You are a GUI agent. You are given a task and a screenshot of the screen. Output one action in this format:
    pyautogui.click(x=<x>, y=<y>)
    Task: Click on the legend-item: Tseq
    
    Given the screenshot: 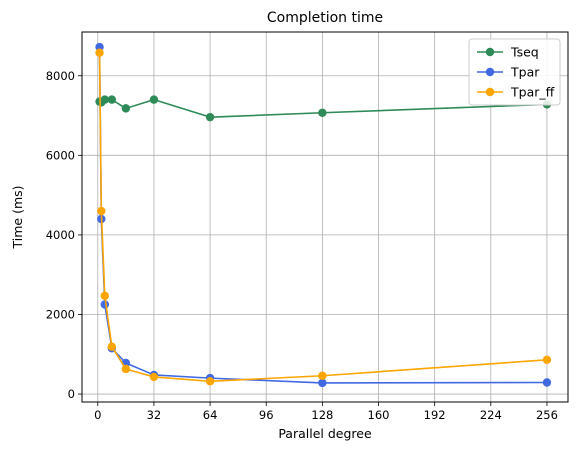 What is the action you would take?
    pyautogui.click(x=508, y=52)
    